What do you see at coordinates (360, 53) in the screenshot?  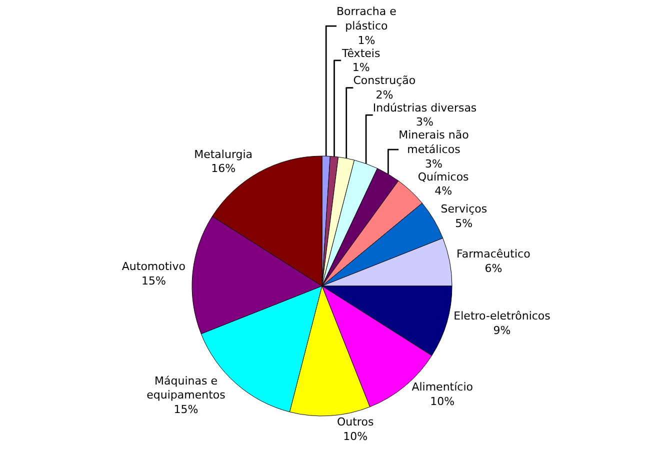 I see `slice-label: Têxteis` at bounding box center [360, 53].